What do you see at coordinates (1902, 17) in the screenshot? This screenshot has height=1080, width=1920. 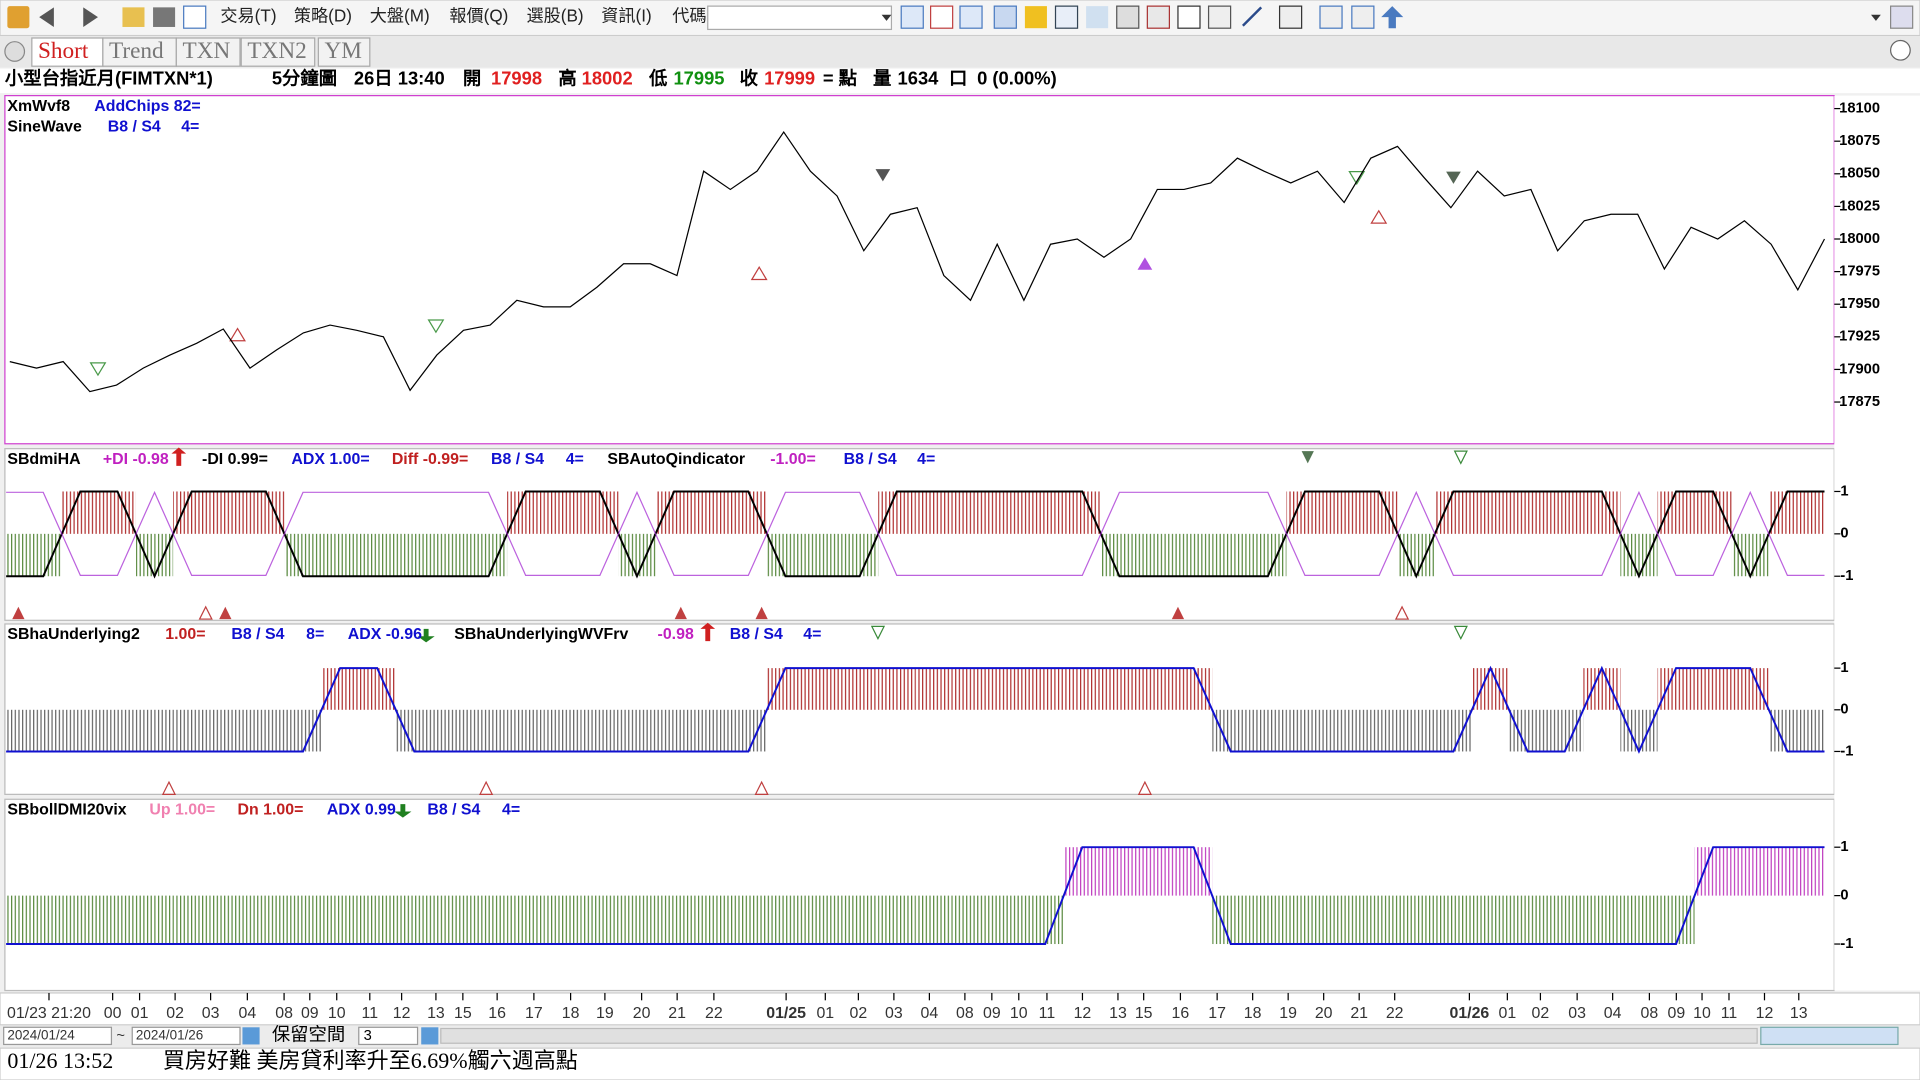 I see `window-icon` at bounding box center [1902, 17].